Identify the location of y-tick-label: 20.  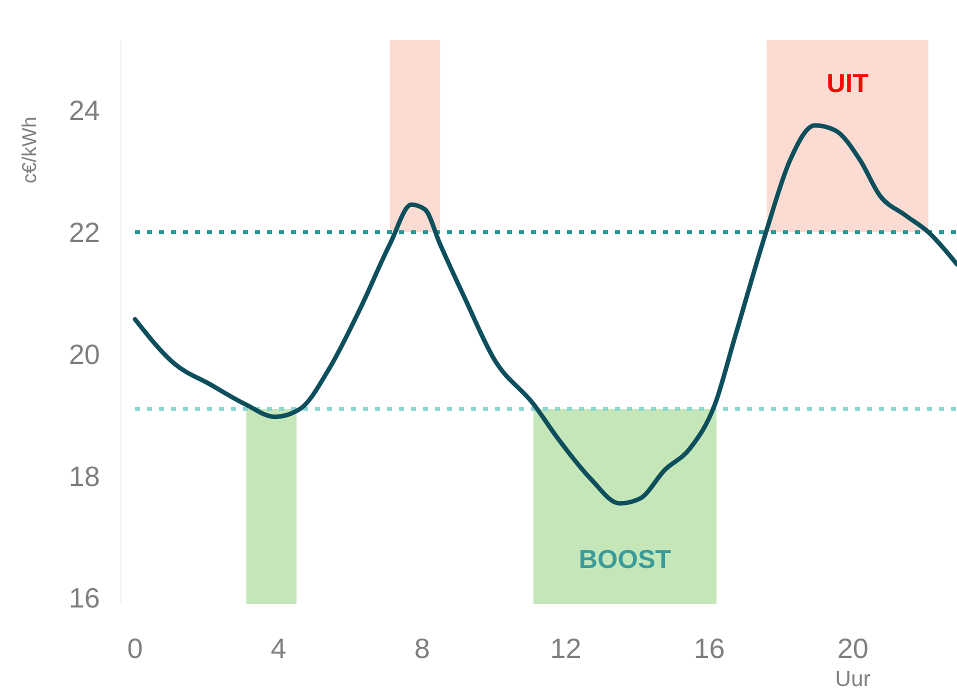
(84, 354).